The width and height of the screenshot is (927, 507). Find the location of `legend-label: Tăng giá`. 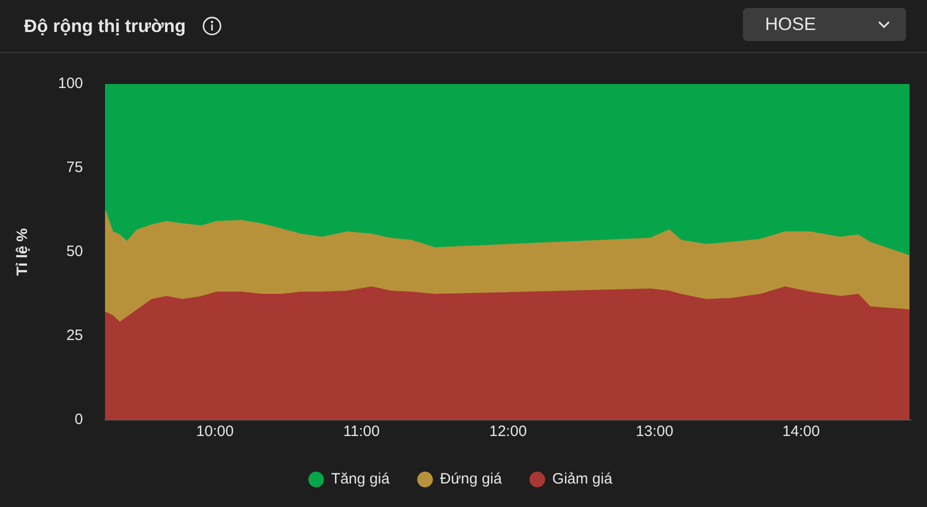

legend-label: Tăng giá is located at coordinates (360, 479).